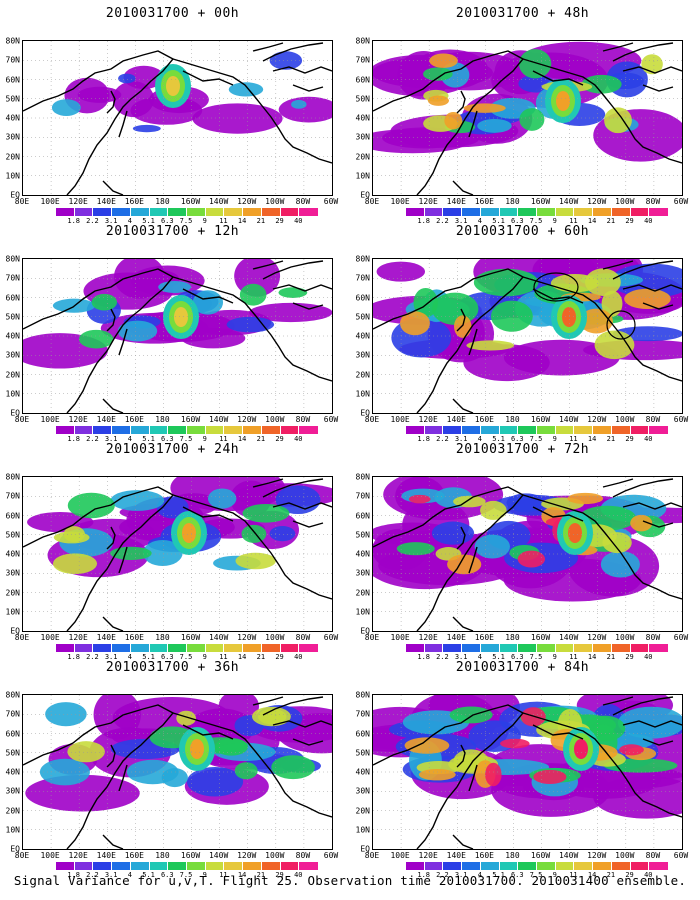  What do you see at coordinates (681, 201) in the screenshot?
I see `x-tick-label: 60W` at bounding box center [681, 201].